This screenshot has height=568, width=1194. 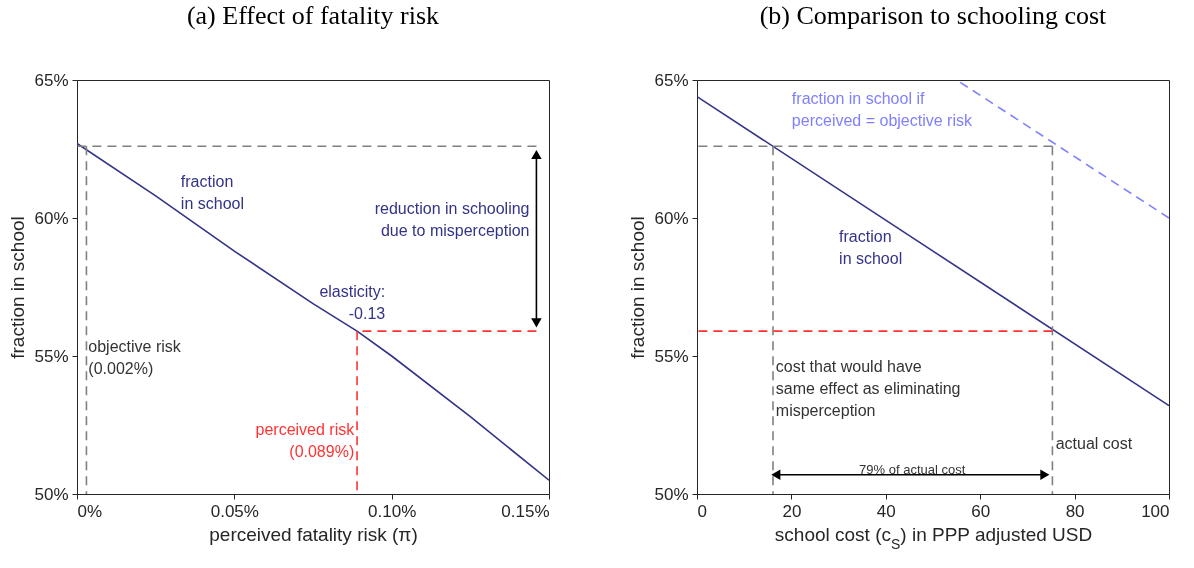 What do you see at coordinates (313, 534) in the screenshot?
I see `x-axis-title: perceived fatality risk (π)` at bounding box center [313, 534].